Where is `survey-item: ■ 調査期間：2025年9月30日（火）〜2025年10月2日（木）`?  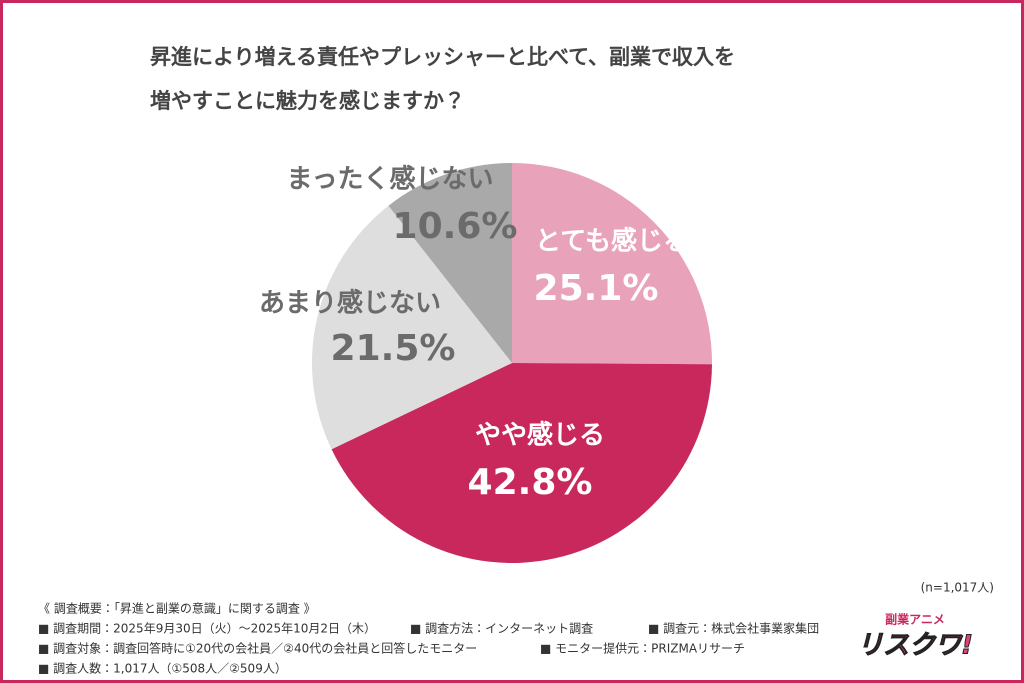
survey-item: ■ 調査期間：2025年9月30日（火）〜2025年10月2日（木） is located at coordinates (207, 629).